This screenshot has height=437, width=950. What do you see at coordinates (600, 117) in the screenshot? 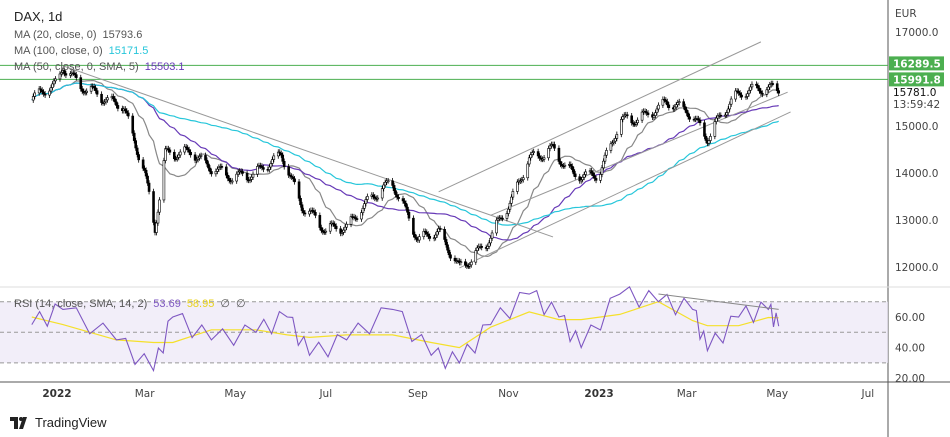
I see `trendline` at bounding box center [600, 117].